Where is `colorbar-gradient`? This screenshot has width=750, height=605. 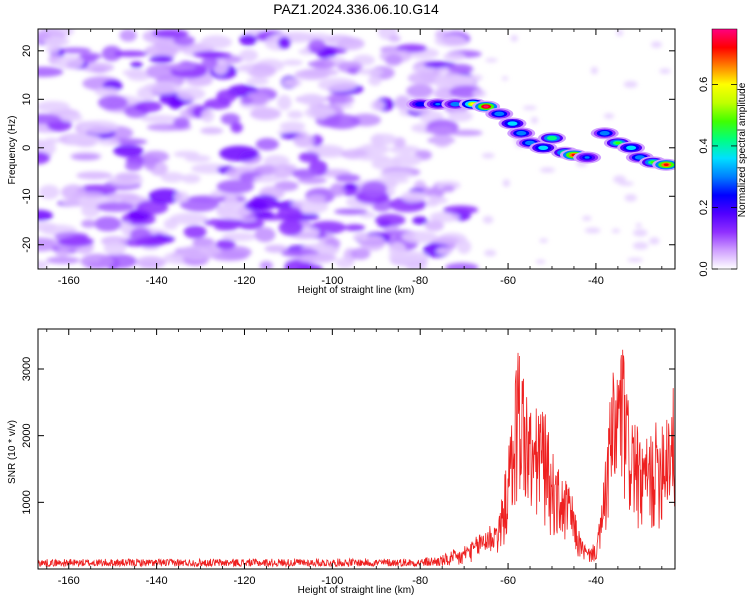
colorbar-gradient is located at coordinates (724, 149).